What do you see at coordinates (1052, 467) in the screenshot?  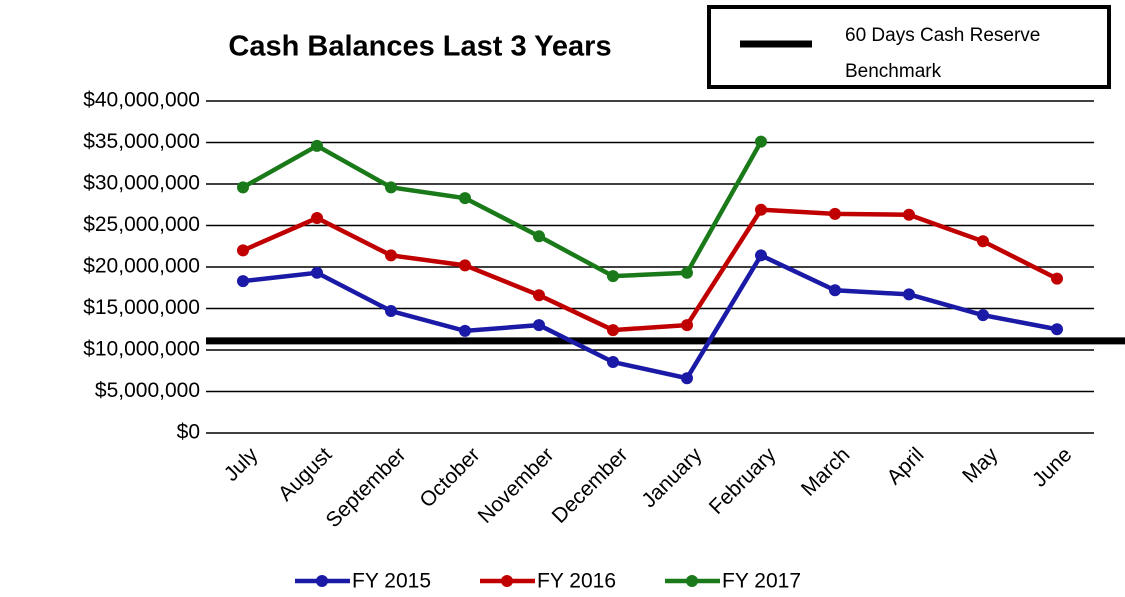 I see `x-tick-label: June` at bounding box center [1052, 467].